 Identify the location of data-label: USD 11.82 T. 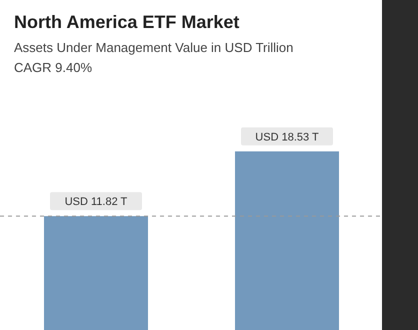
(96, 202).